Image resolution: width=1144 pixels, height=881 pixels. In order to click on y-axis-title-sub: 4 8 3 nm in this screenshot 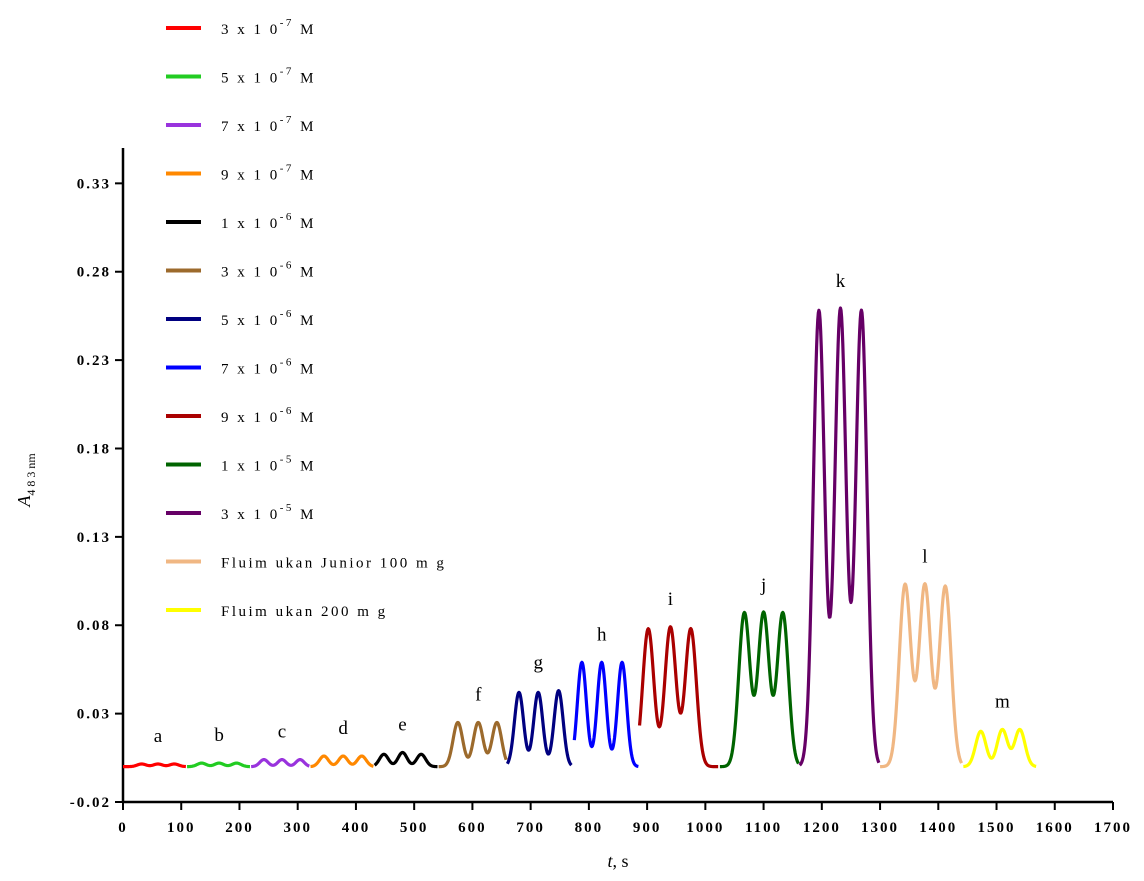, I will do `click(31, 474)`.